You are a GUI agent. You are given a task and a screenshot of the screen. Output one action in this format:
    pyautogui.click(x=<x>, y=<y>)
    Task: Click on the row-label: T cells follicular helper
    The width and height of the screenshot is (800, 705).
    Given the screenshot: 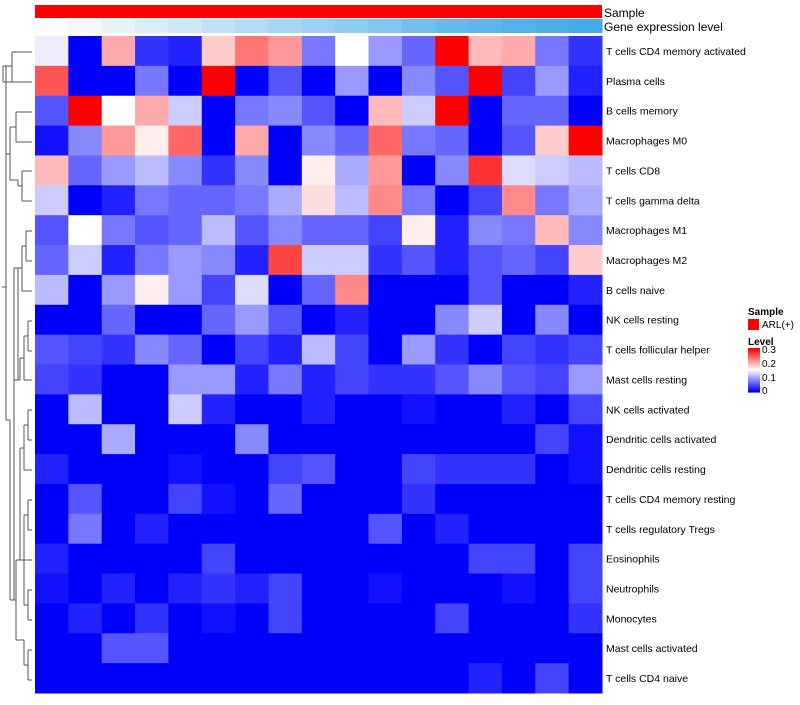 What is the action you would take?
    pyautogui.click(x=658, y=351)
    